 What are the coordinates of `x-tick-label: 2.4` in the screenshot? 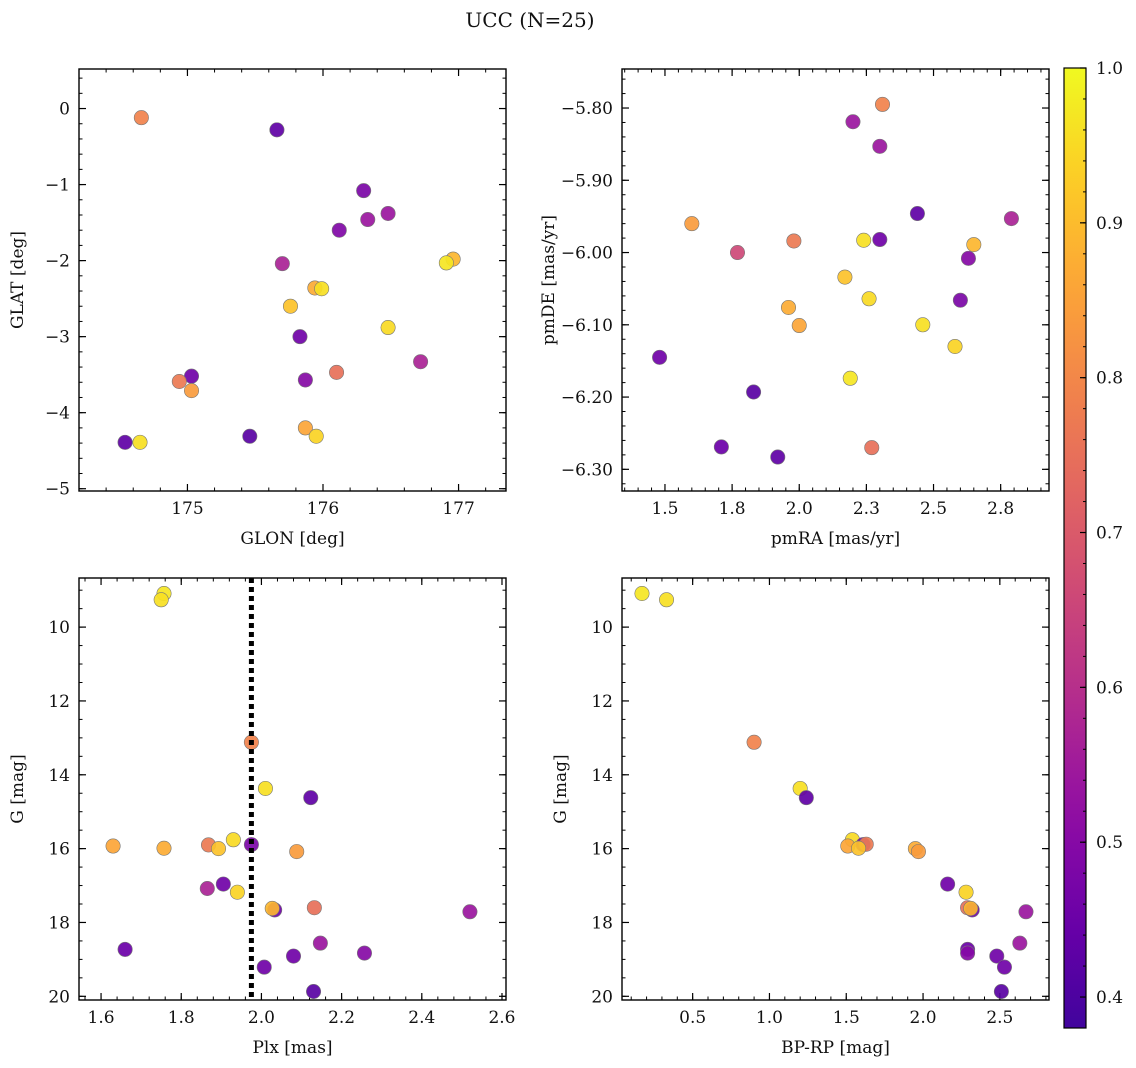 It's located at (421, 1018).